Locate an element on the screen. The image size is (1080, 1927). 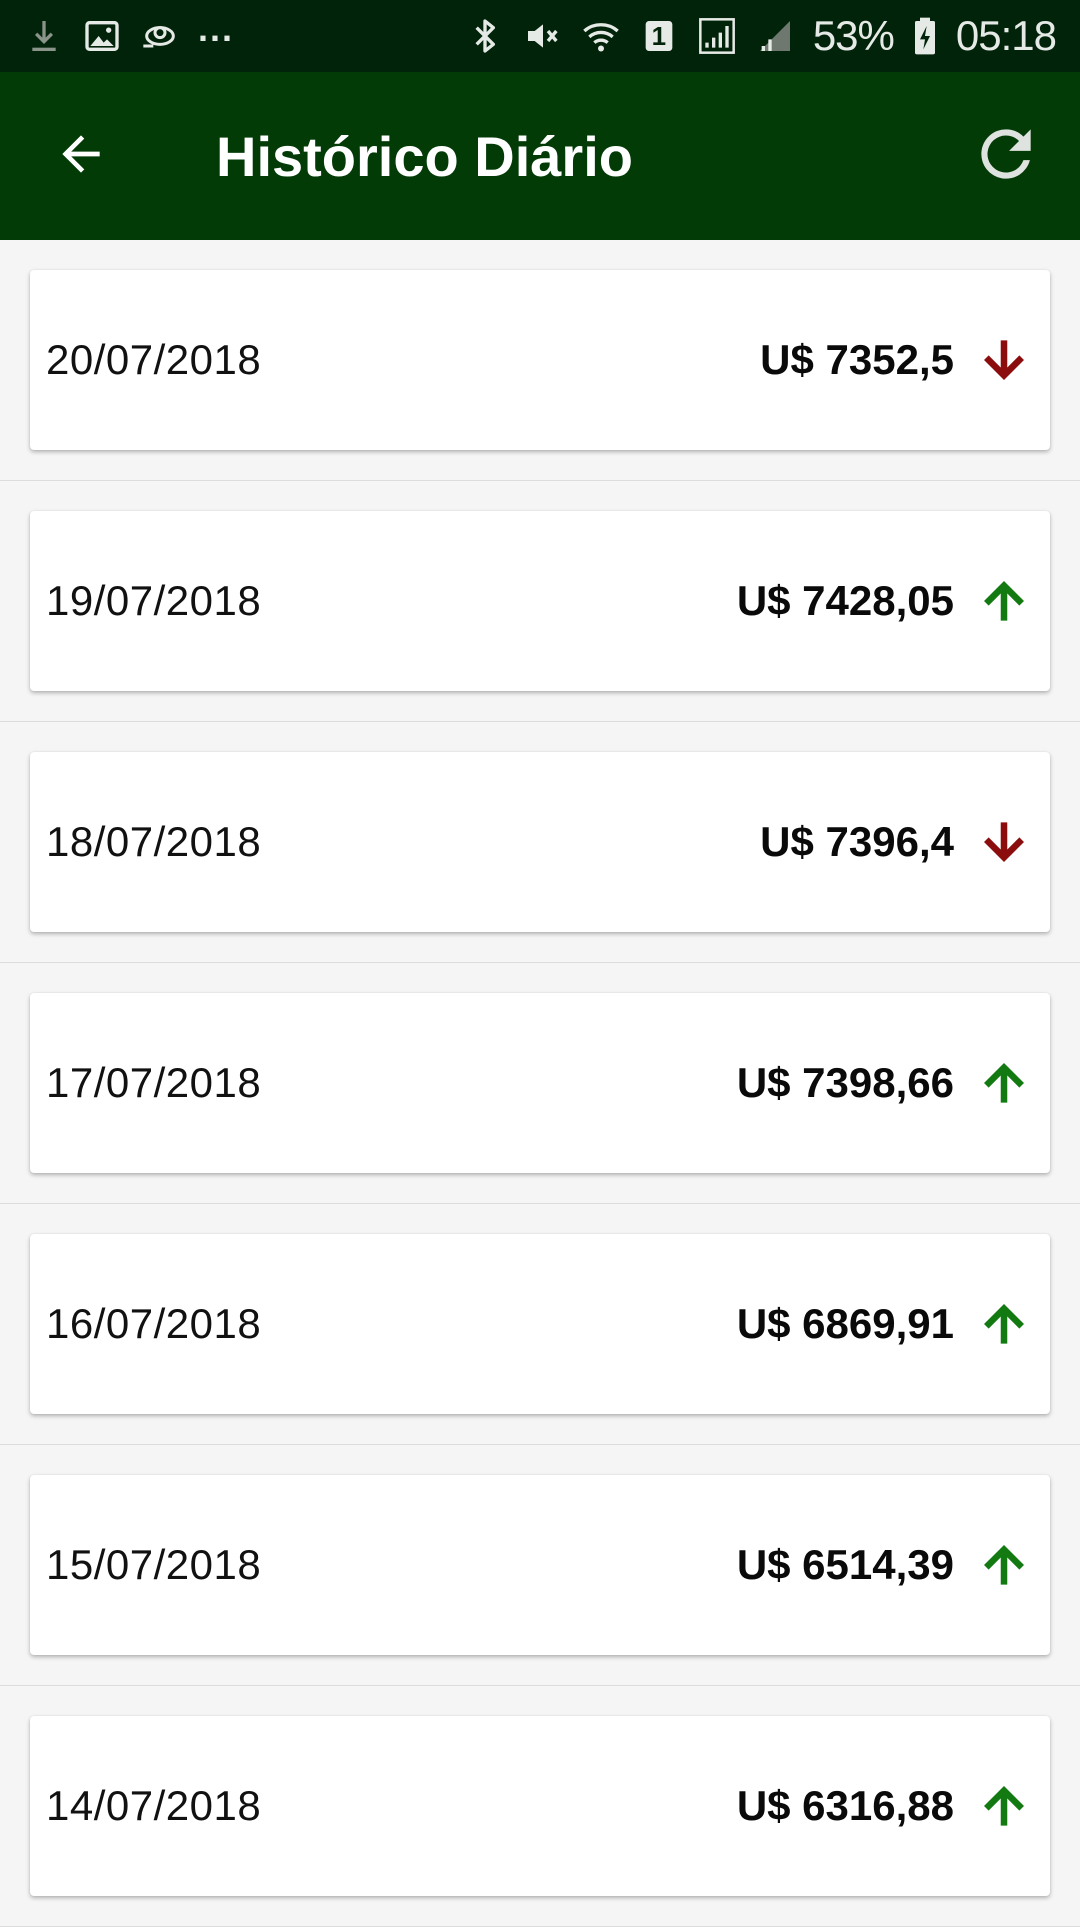
image-icon is located at coordinates (102, 36).